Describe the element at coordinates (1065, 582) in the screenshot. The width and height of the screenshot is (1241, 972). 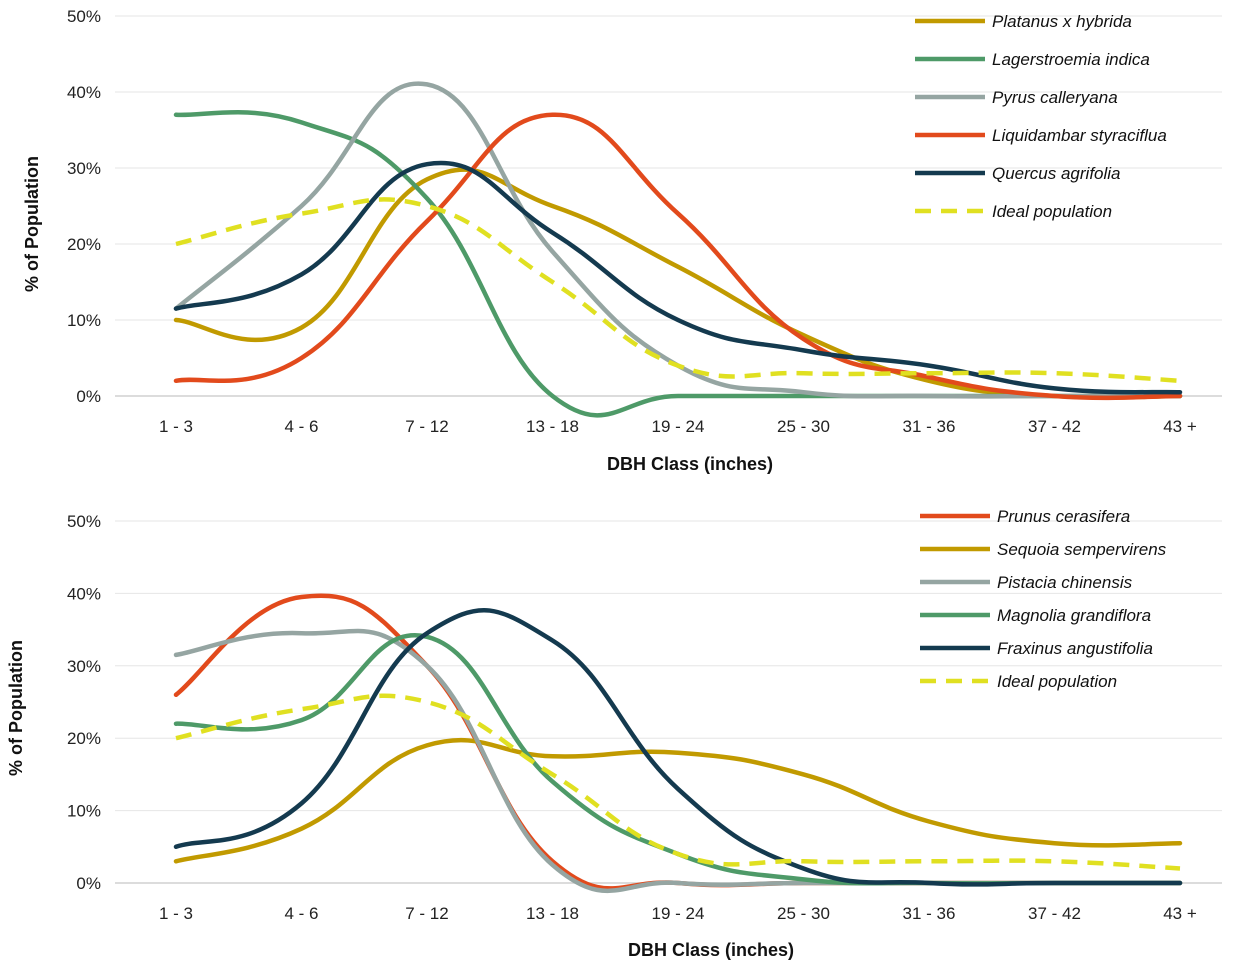
I see `bottom-legend-label-pistacia-chinensis: Pistacia chinensis` at that location.